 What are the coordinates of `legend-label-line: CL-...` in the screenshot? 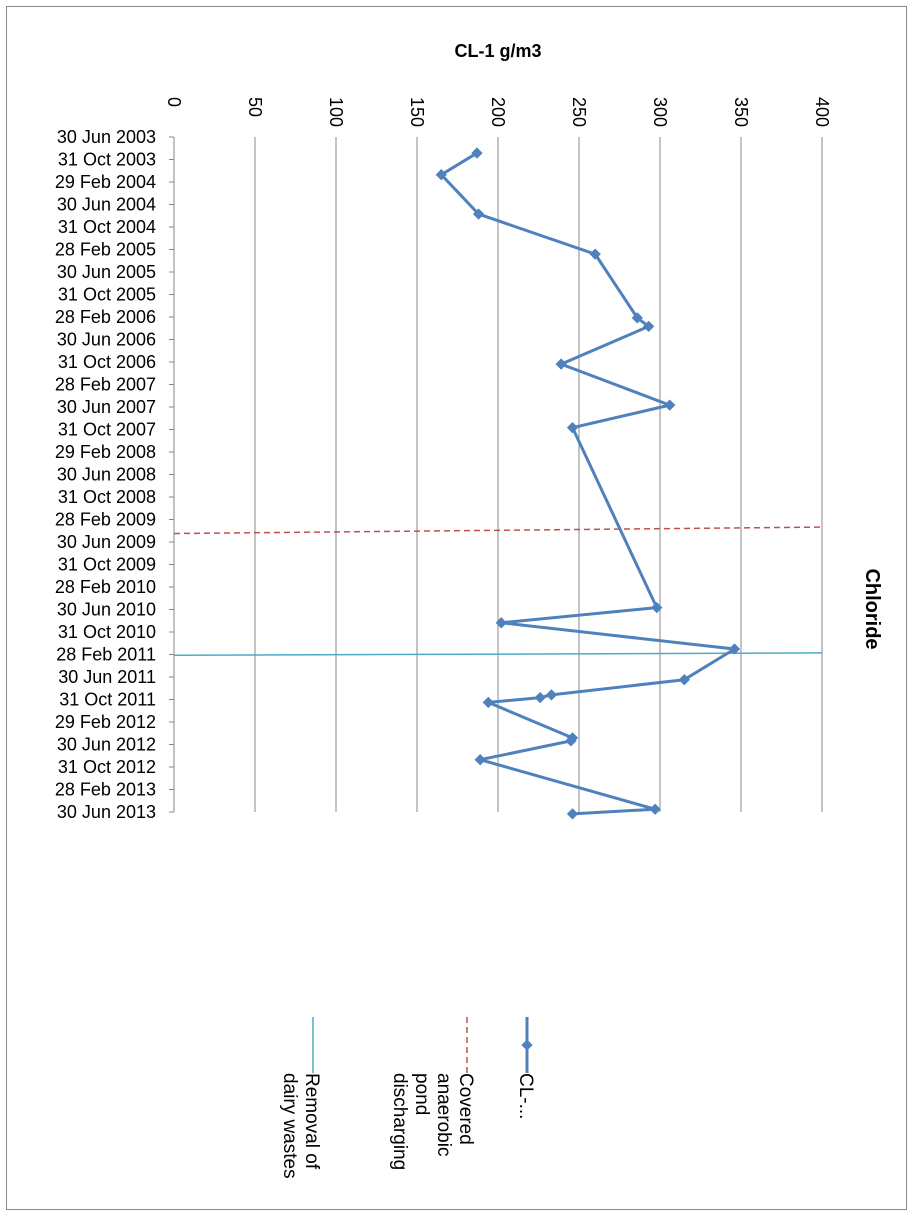 It's located at (525, 1096).